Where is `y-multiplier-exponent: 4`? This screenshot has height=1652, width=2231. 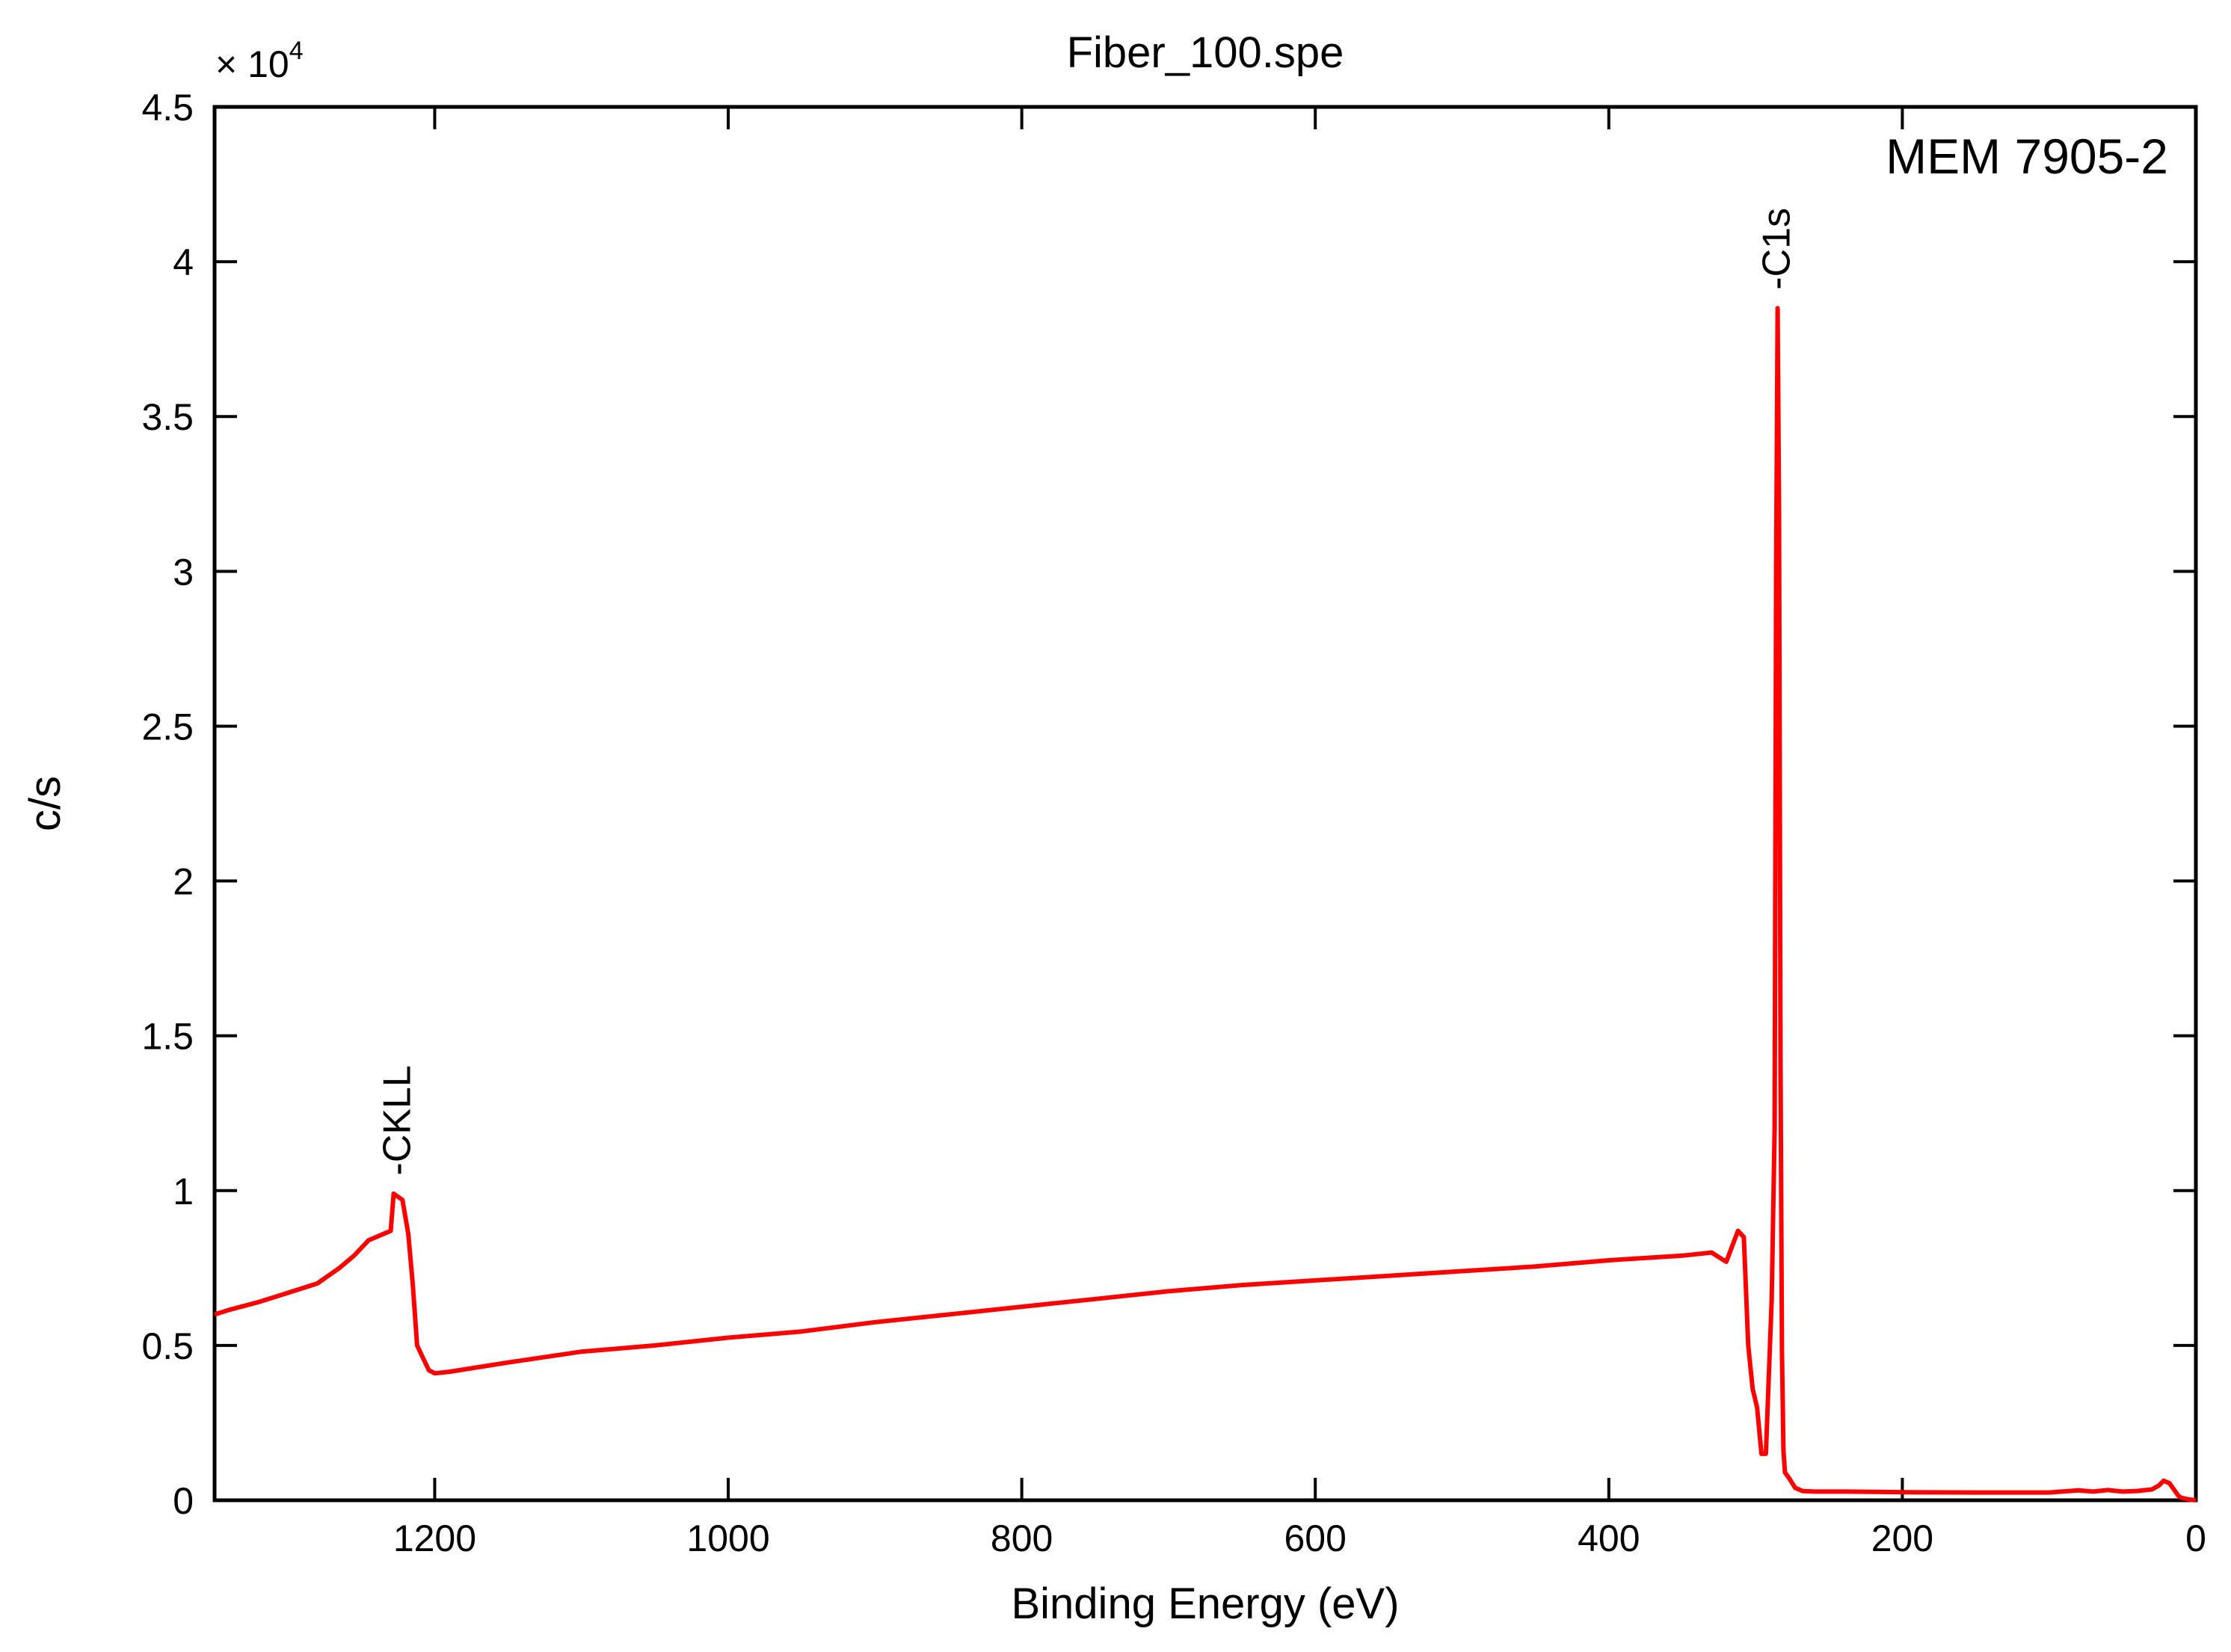 y-multiplier-exponent: 4 is located at coordinates (297, 51).